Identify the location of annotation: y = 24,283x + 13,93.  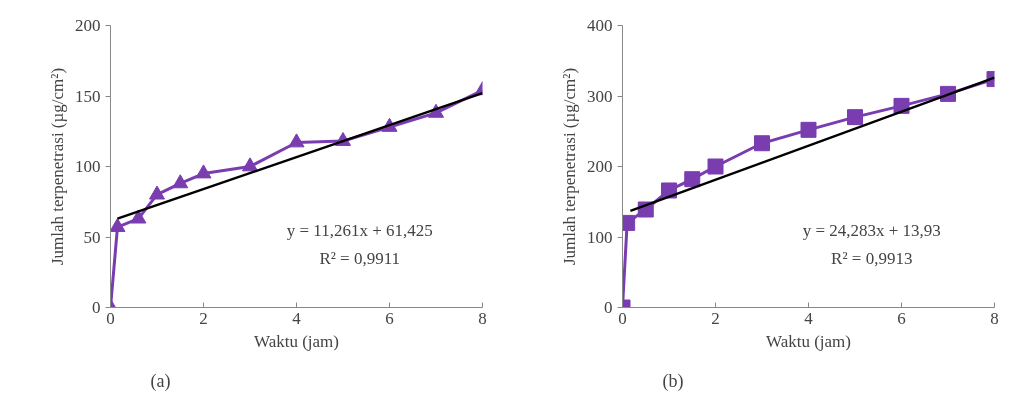
(871, 230).